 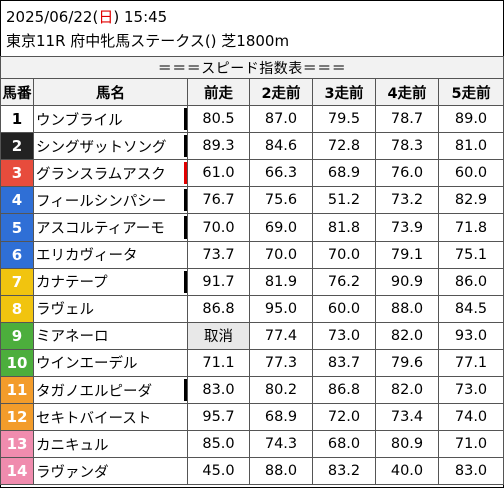 What do you see at coordinates (344, 92) in the screenshot?
I see `col-header-3-races-ago: 3走前` at bounding box center [344, 92].